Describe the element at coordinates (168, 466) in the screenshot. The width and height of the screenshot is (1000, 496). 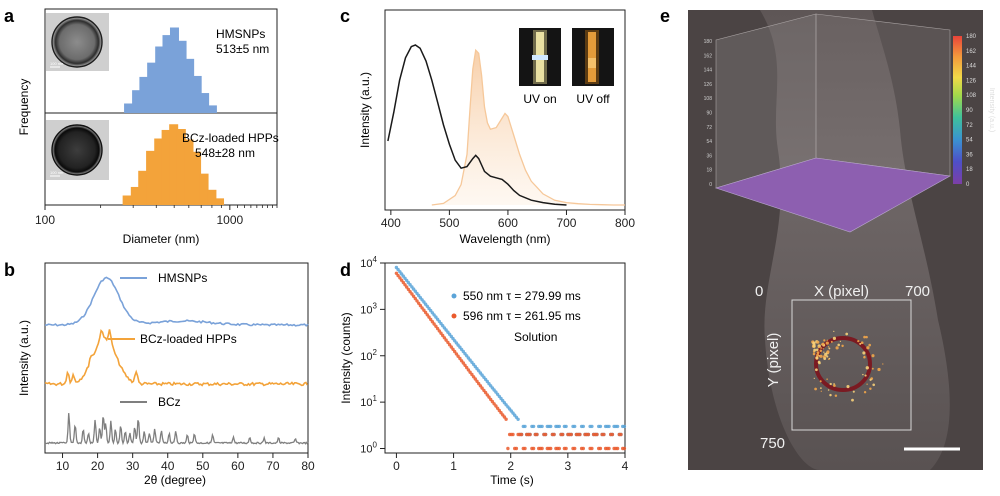
I see `b-x-tick-label: 40` at that location.